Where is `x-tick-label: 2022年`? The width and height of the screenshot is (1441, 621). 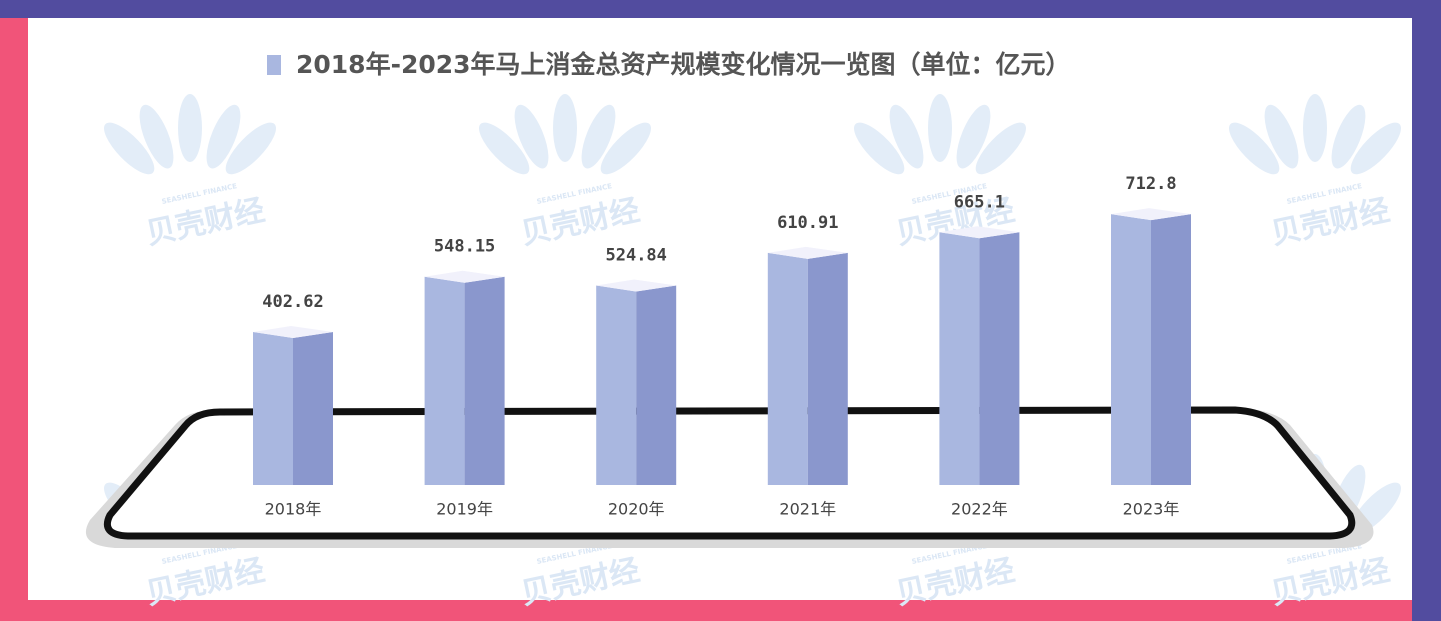 x-tick-label: 2022年 is located at coordinates (979, 509).